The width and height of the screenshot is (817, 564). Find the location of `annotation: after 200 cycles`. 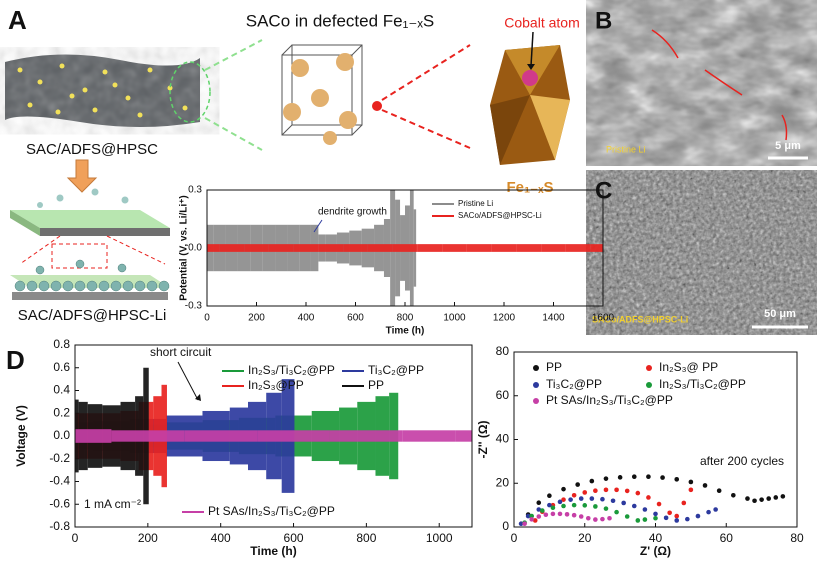

annotation: after 200 cycles is located at coordinates (742, 461).